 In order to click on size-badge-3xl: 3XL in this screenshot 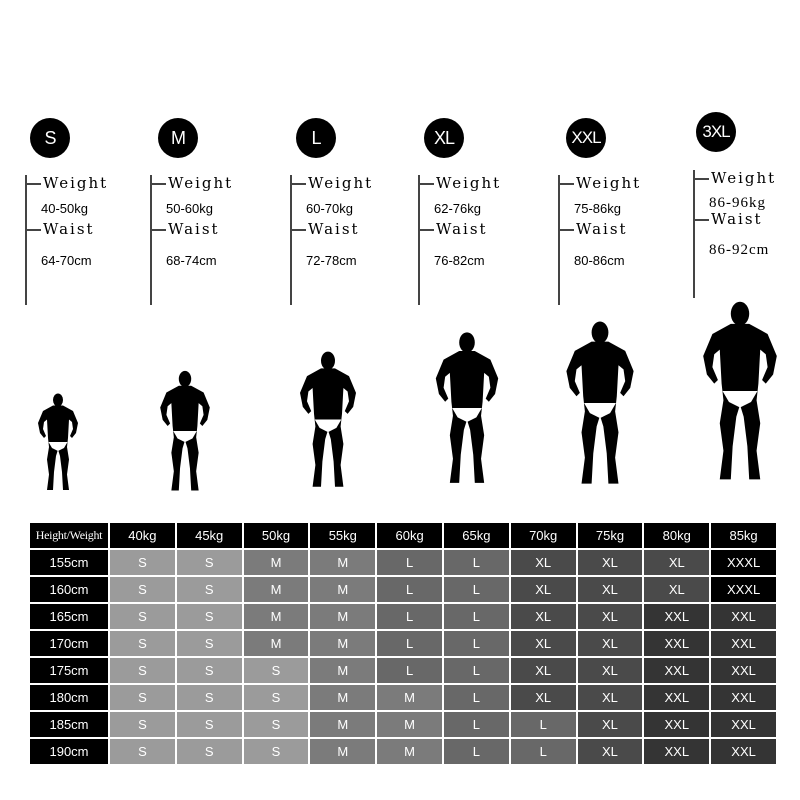, I will do `click(716, 132)`.